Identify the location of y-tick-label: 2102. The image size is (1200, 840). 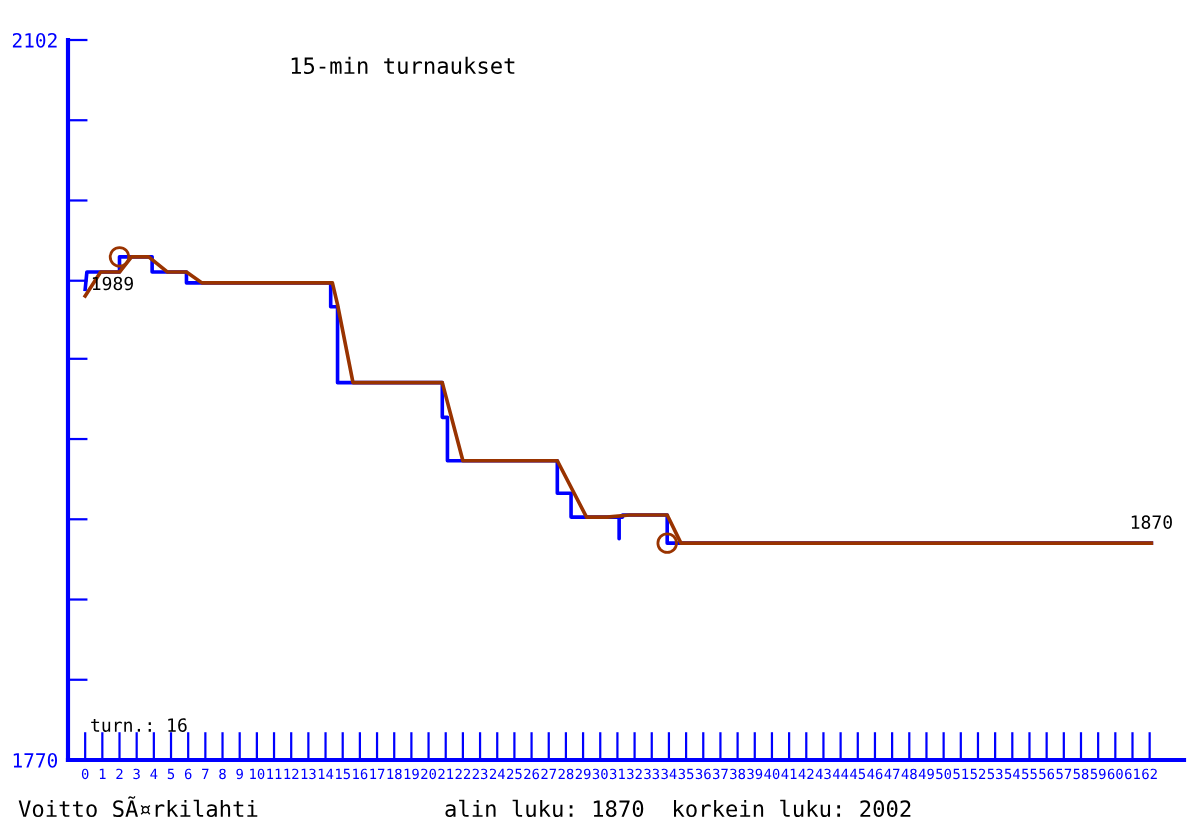
(34, 40).